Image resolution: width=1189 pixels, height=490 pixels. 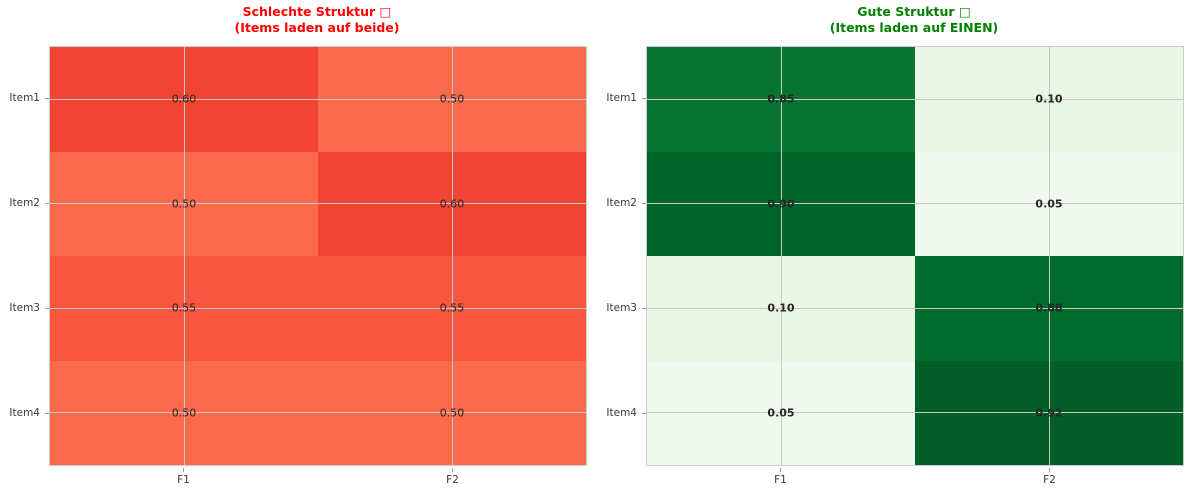 What do you see at coordinates (781, 99) in the screenshot?
I see `cell-value-label: 0.85` at bounding box center [781, 99].